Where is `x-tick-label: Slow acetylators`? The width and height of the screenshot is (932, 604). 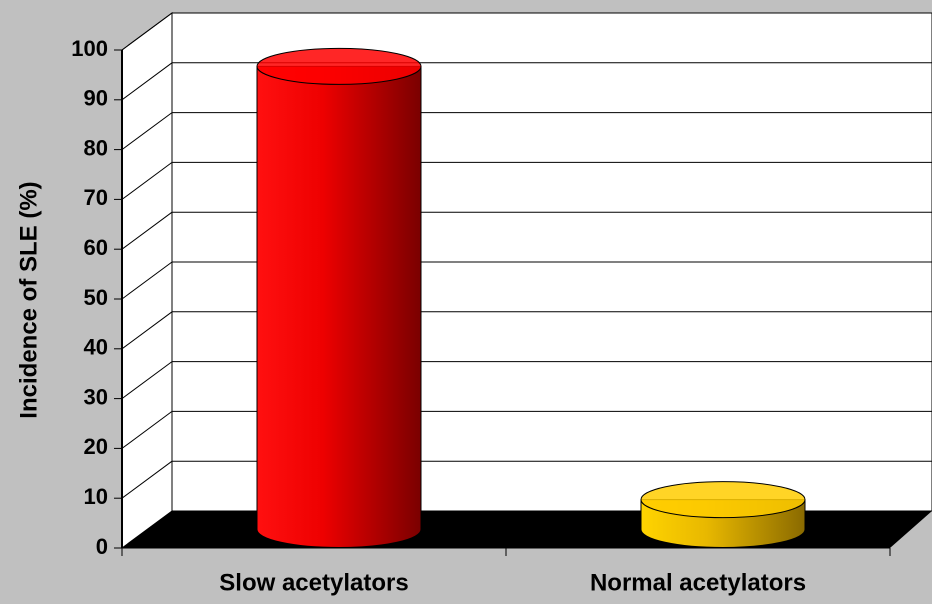
x-tick-label: Slow acetylators is located at coordinates (313, 582).